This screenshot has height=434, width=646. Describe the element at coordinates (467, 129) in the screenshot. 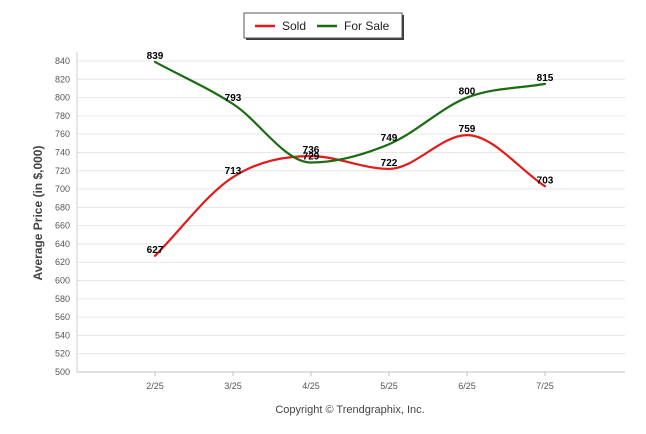

I see `data-label: 759` at that location.